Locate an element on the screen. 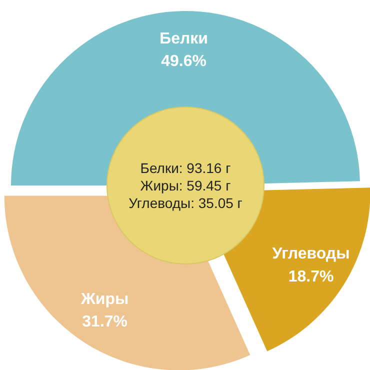 Image resolution: width=370 pixels, height=370 pixels. text: Жиры: 59.45 г is located at coordinates (185, 186).